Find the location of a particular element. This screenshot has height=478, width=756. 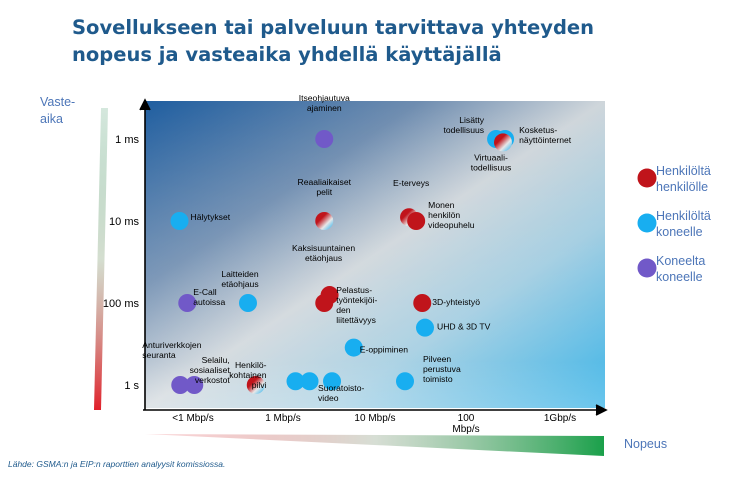

data-point-label: UHD & 3D TV is located at coordinates (464, 327).